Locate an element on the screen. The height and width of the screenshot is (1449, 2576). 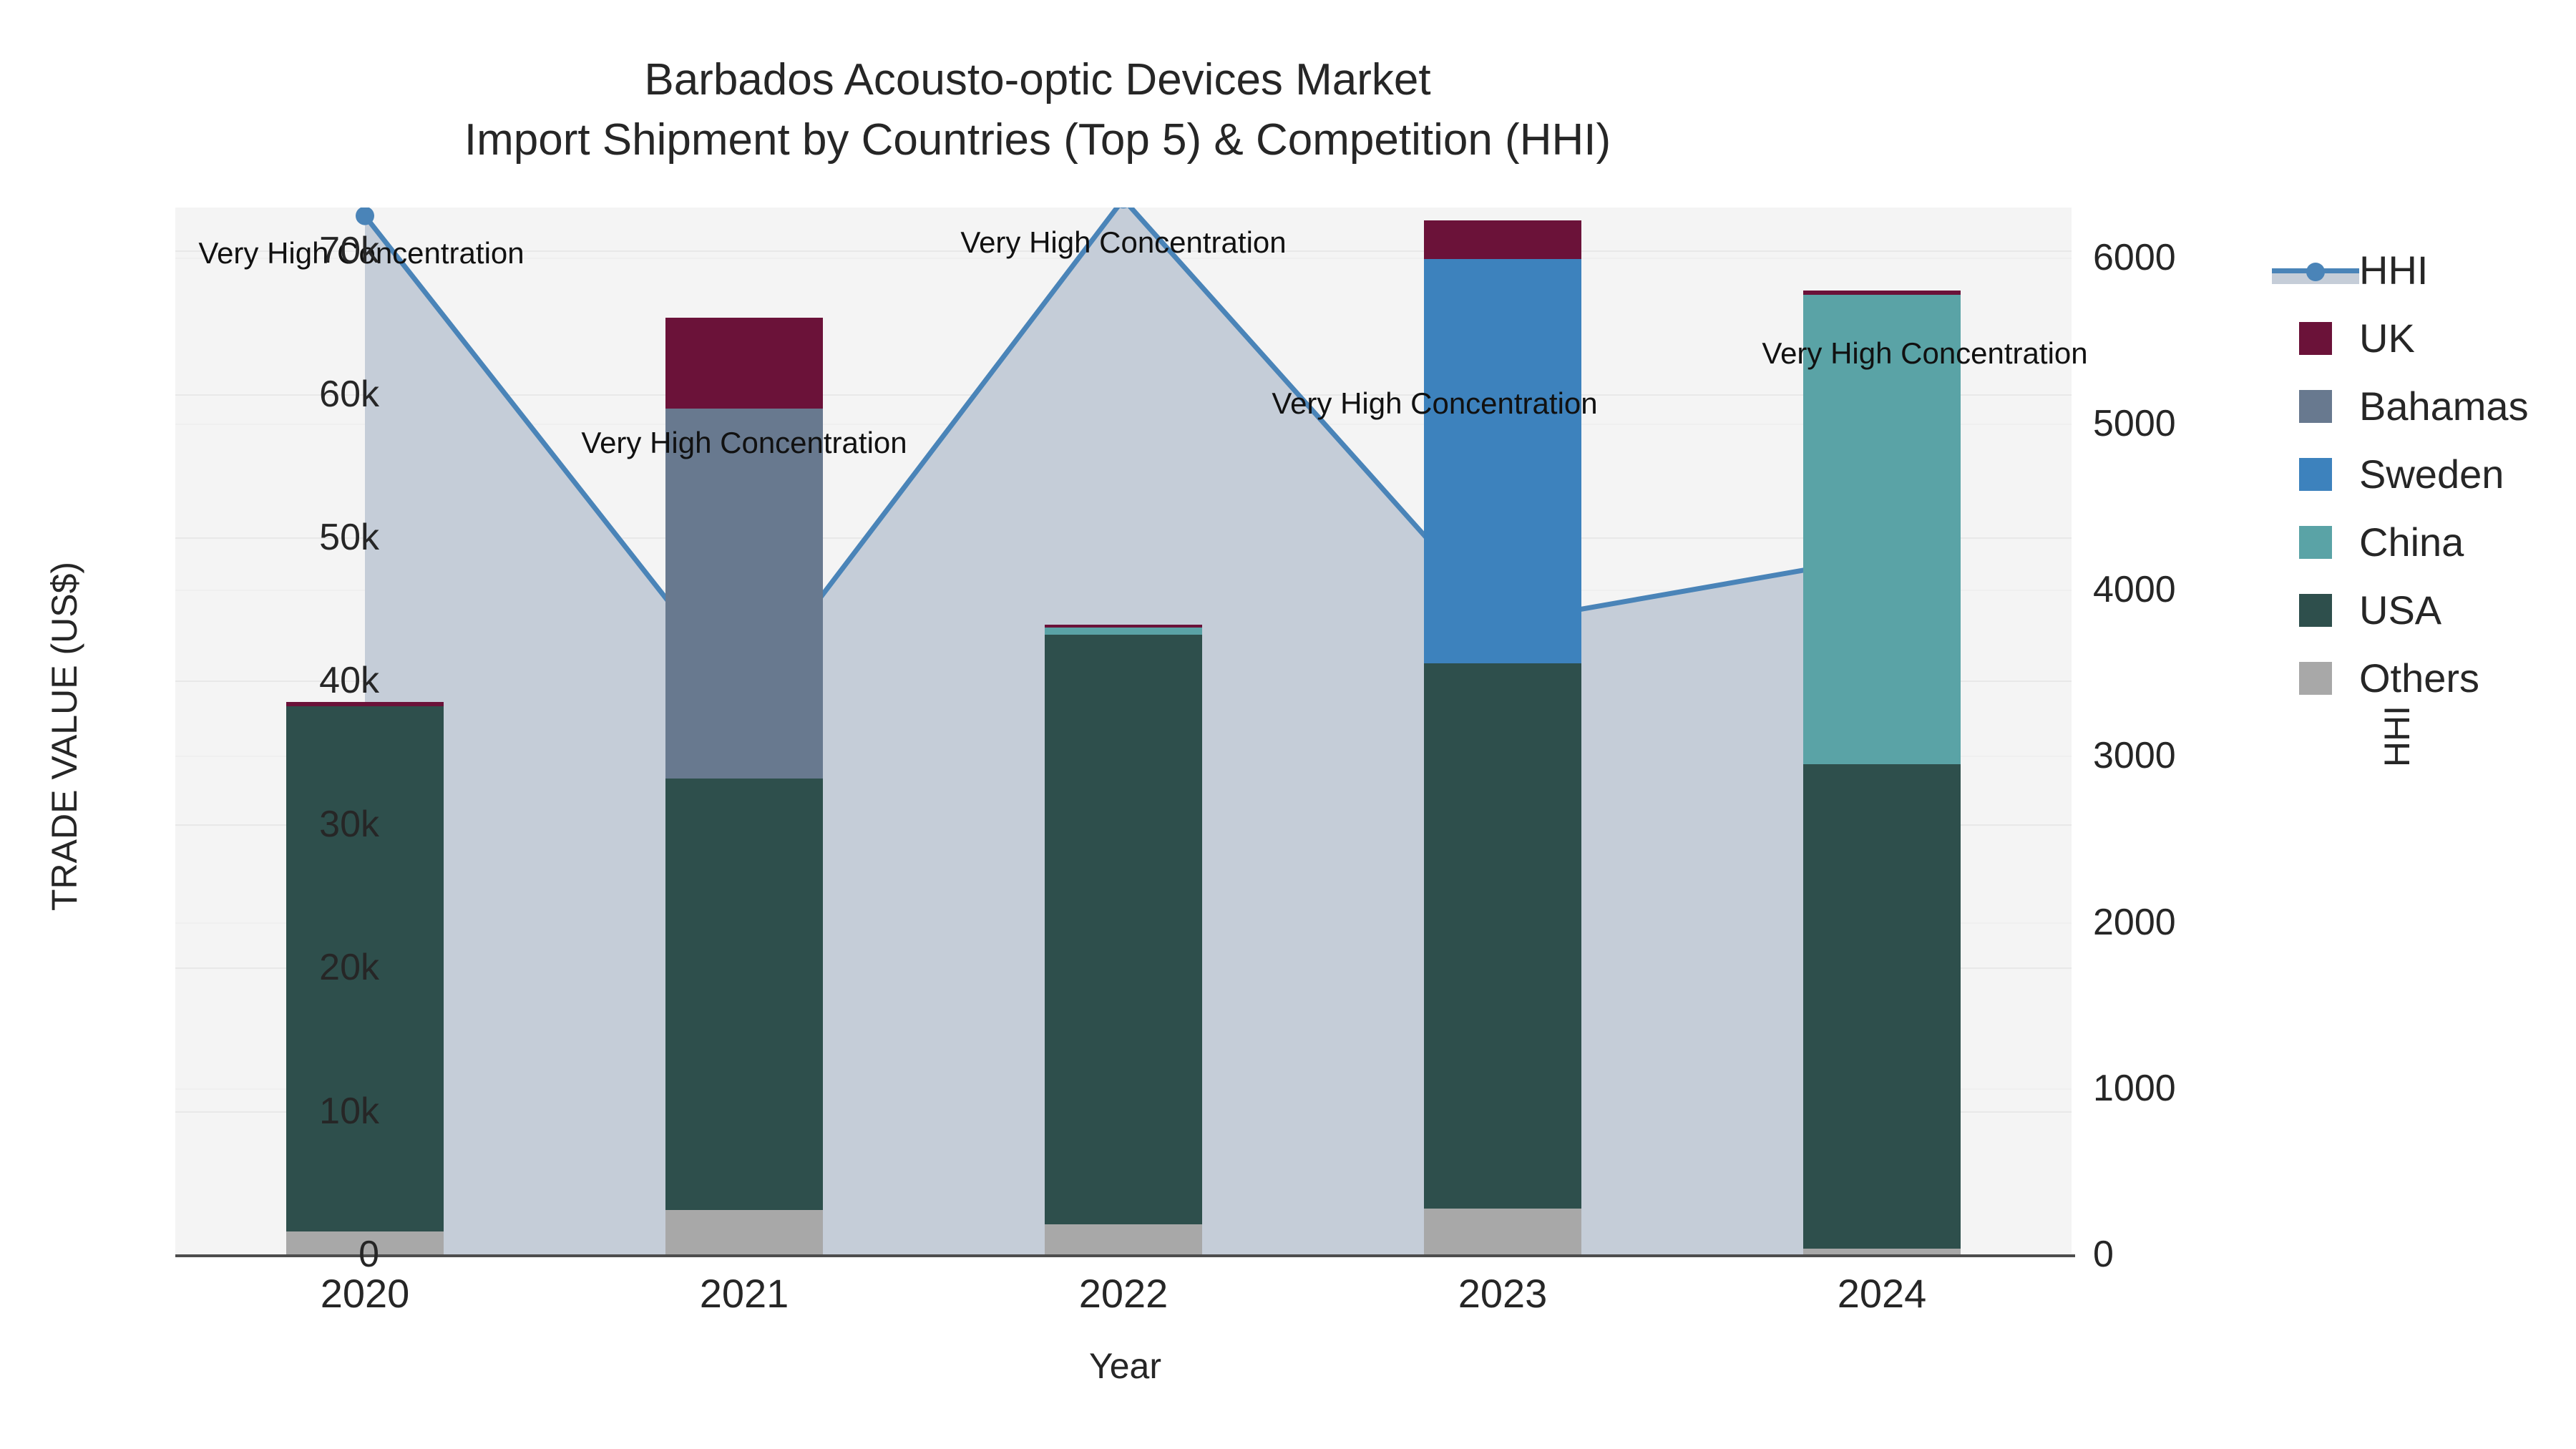
legend-item-usa: USA is located at coordinates (2400, 610).